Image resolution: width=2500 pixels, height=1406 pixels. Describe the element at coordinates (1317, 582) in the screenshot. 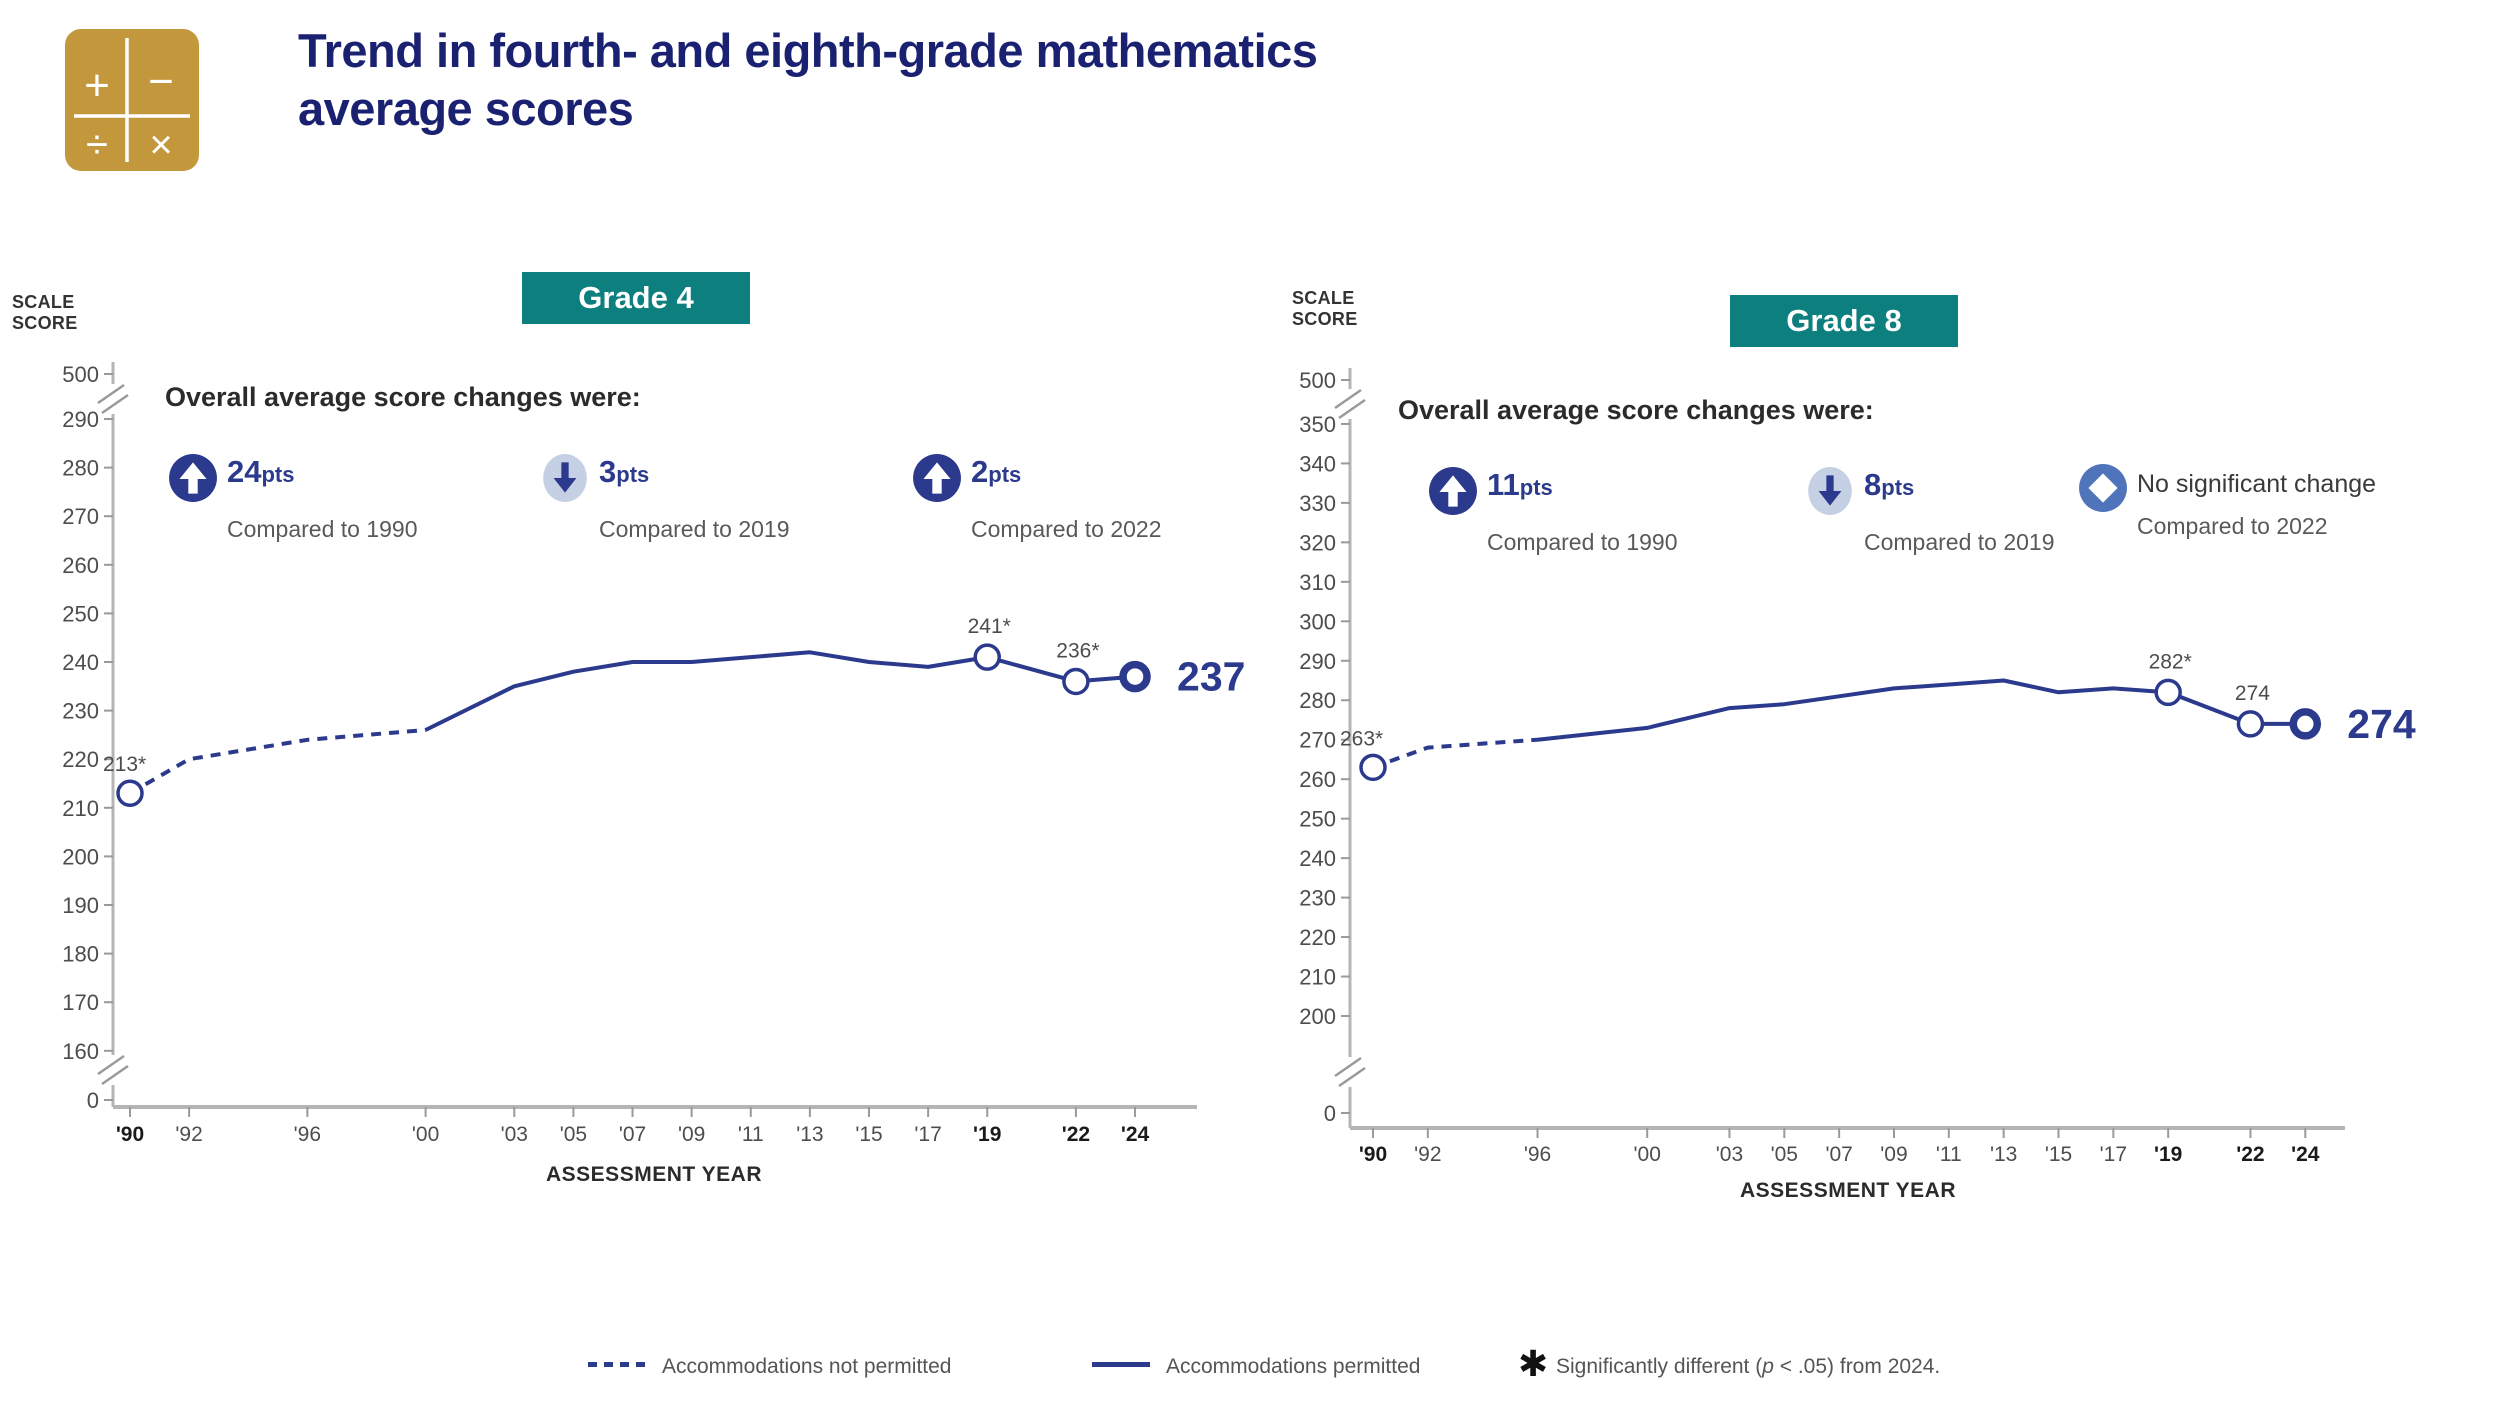

I see `svg-text: 310` at that location.